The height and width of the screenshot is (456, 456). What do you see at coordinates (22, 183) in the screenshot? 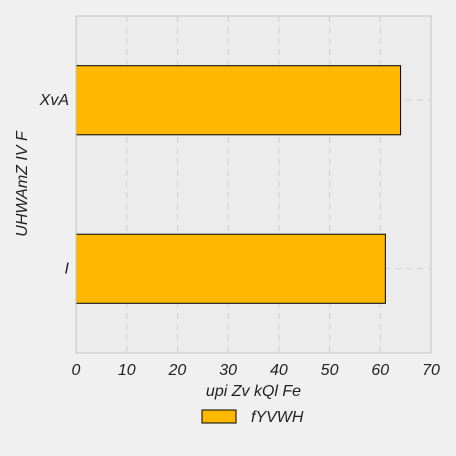
I see `y-axis-label: UHWAmZ IV F` at bounding box center [22, 183].